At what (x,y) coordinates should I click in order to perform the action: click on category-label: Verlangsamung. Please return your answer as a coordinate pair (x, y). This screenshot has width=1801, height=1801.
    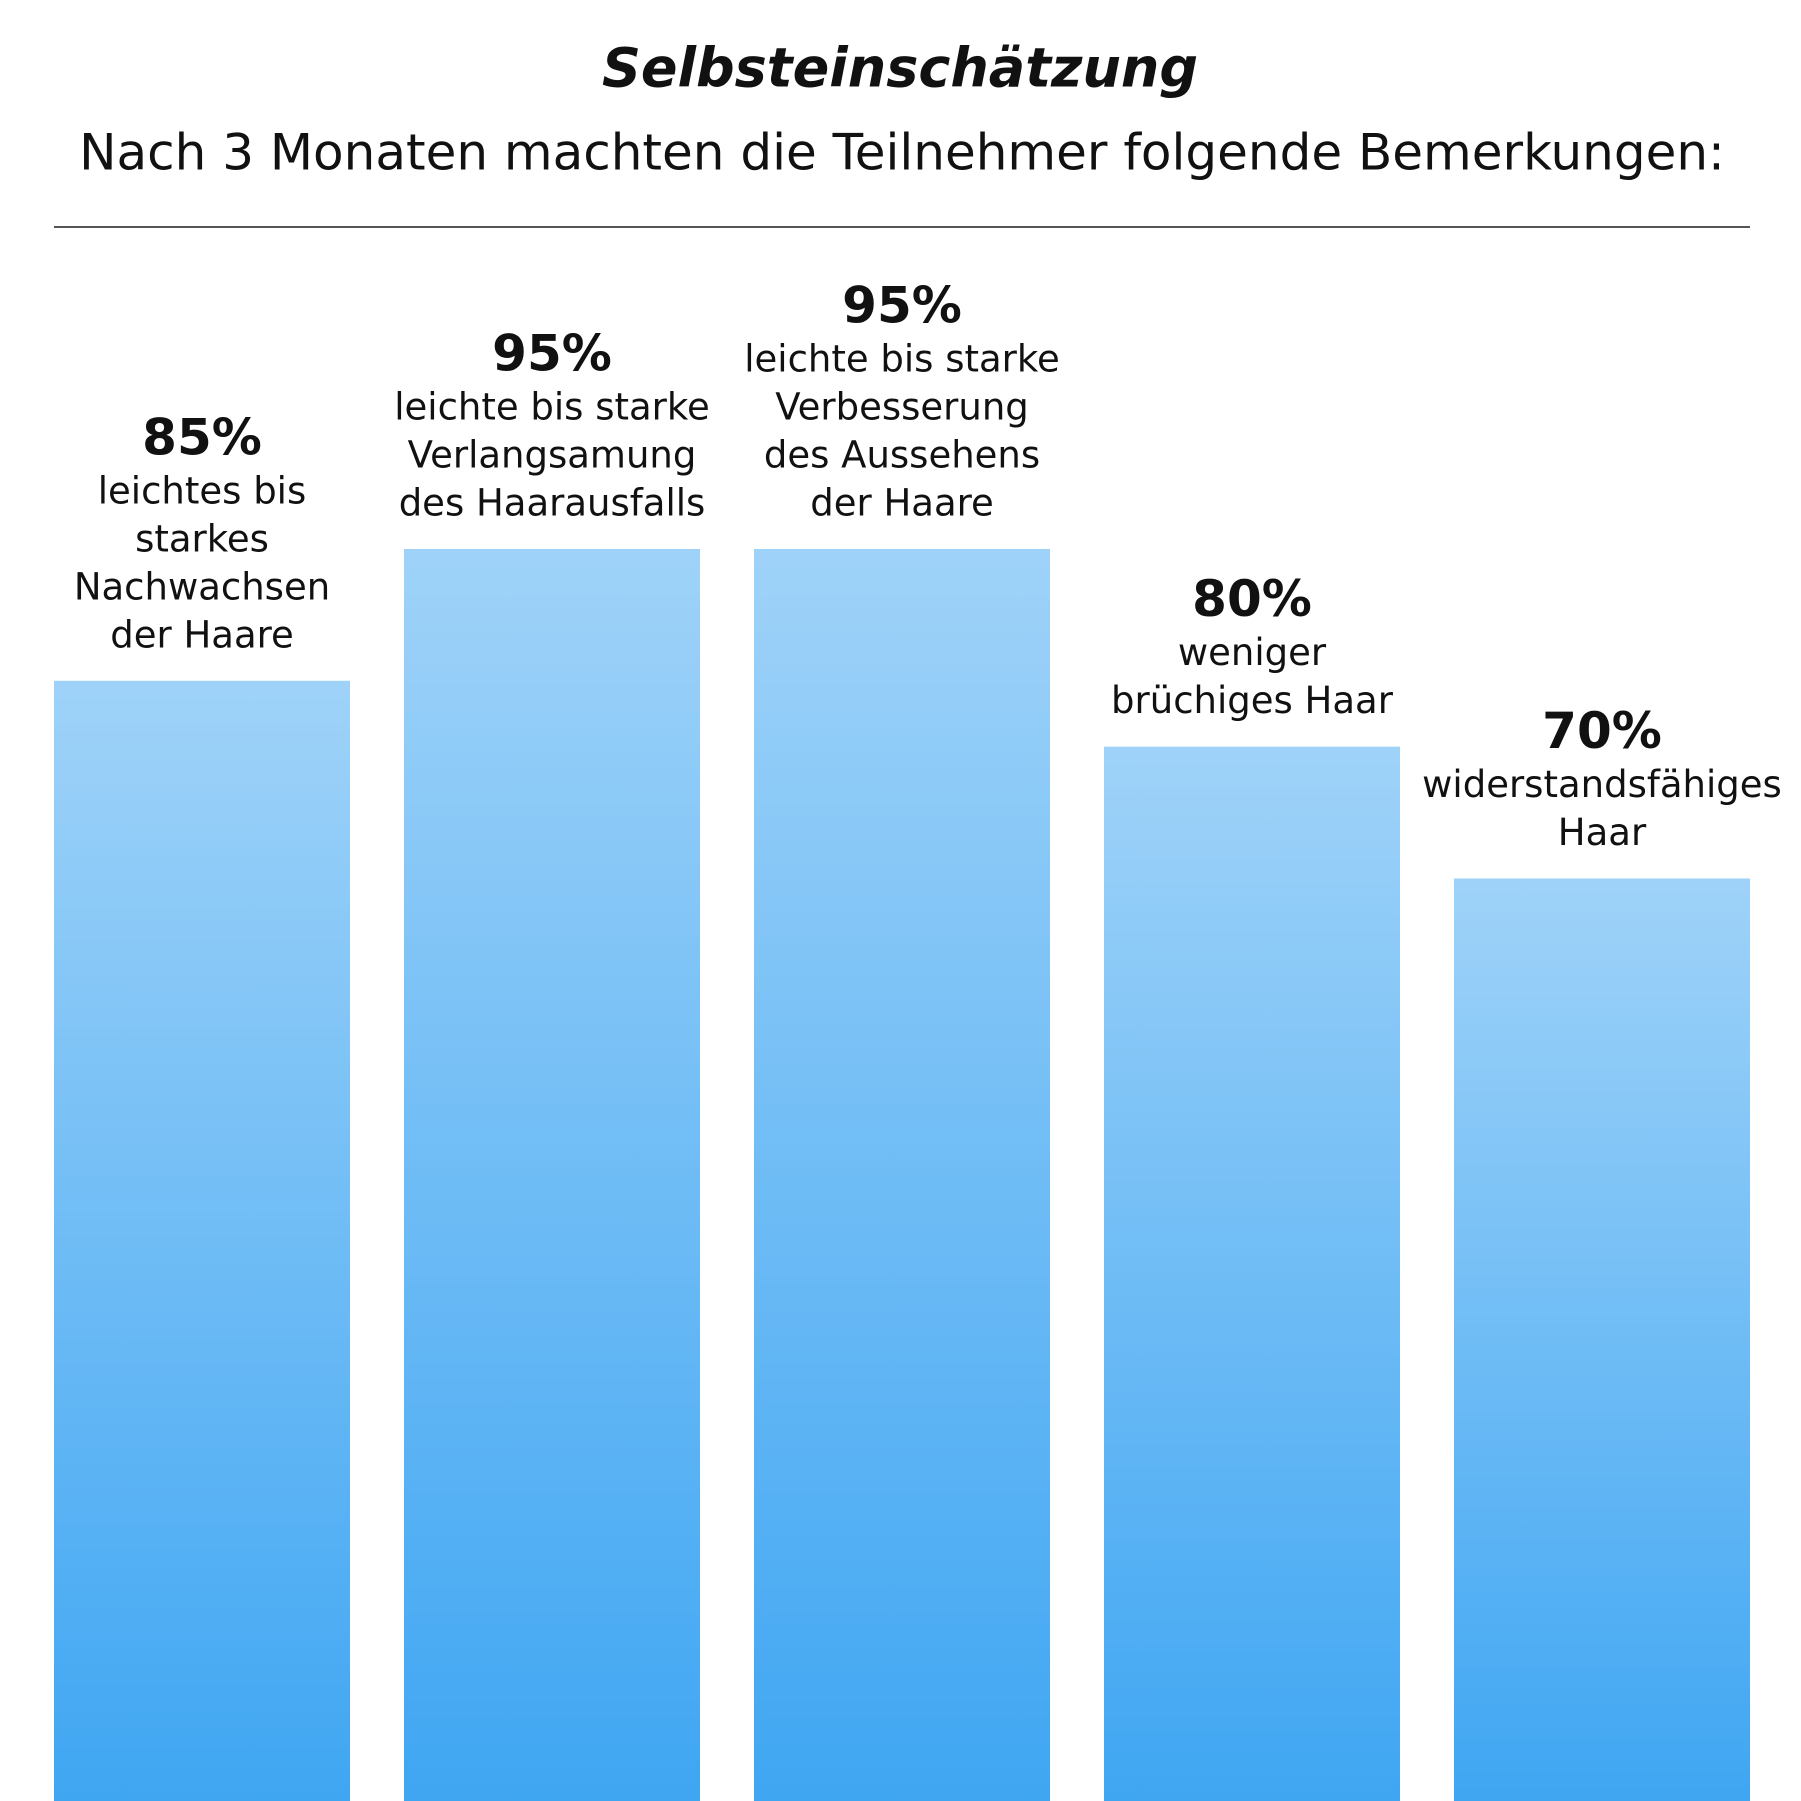
    Looking at the image, I should click on (552, 455).